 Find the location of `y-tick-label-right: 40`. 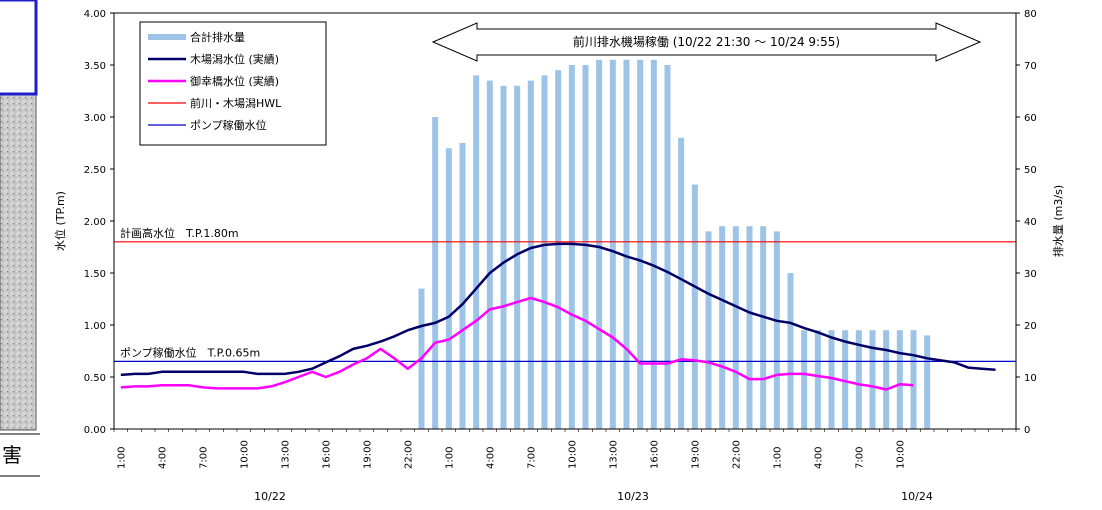

y-tick-label-right: 40 is located at coordinates (1030, 222).